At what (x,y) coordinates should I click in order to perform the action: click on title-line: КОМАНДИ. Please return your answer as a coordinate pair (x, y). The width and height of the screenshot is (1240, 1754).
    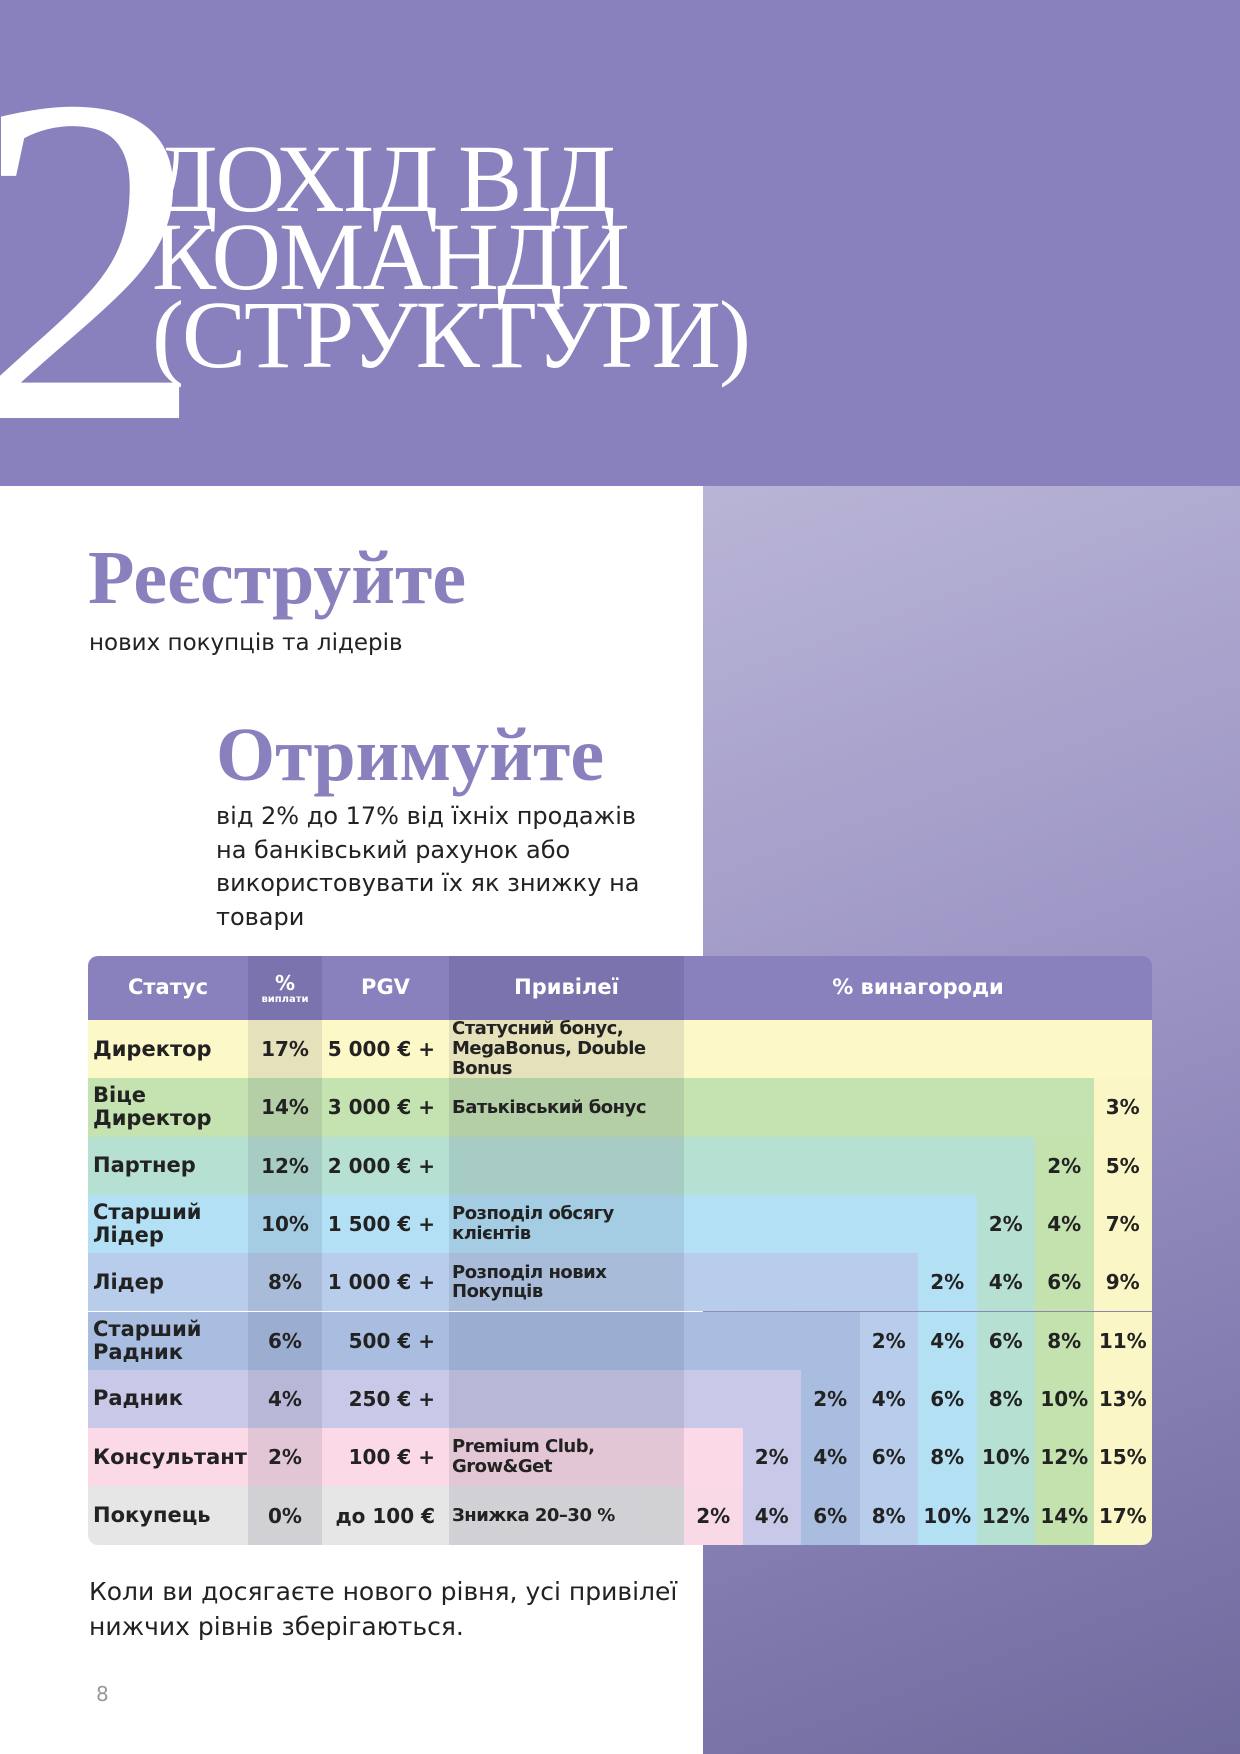
    Looking at the image, I should click on (391, 256).